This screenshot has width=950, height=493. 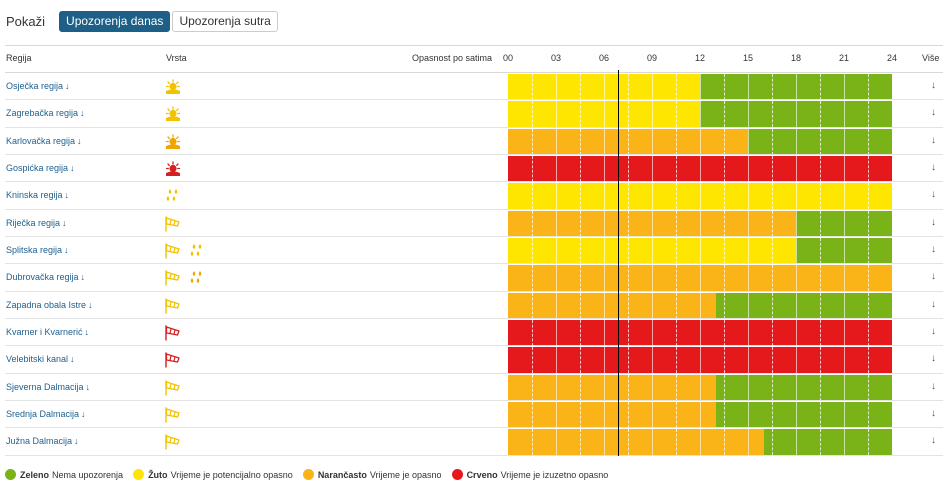 What do you see at coordinates (475, 442) in the screenshot?
I see `table-row: Južna Dalmacija ↓ ↓` at bounding box center [475, 442].